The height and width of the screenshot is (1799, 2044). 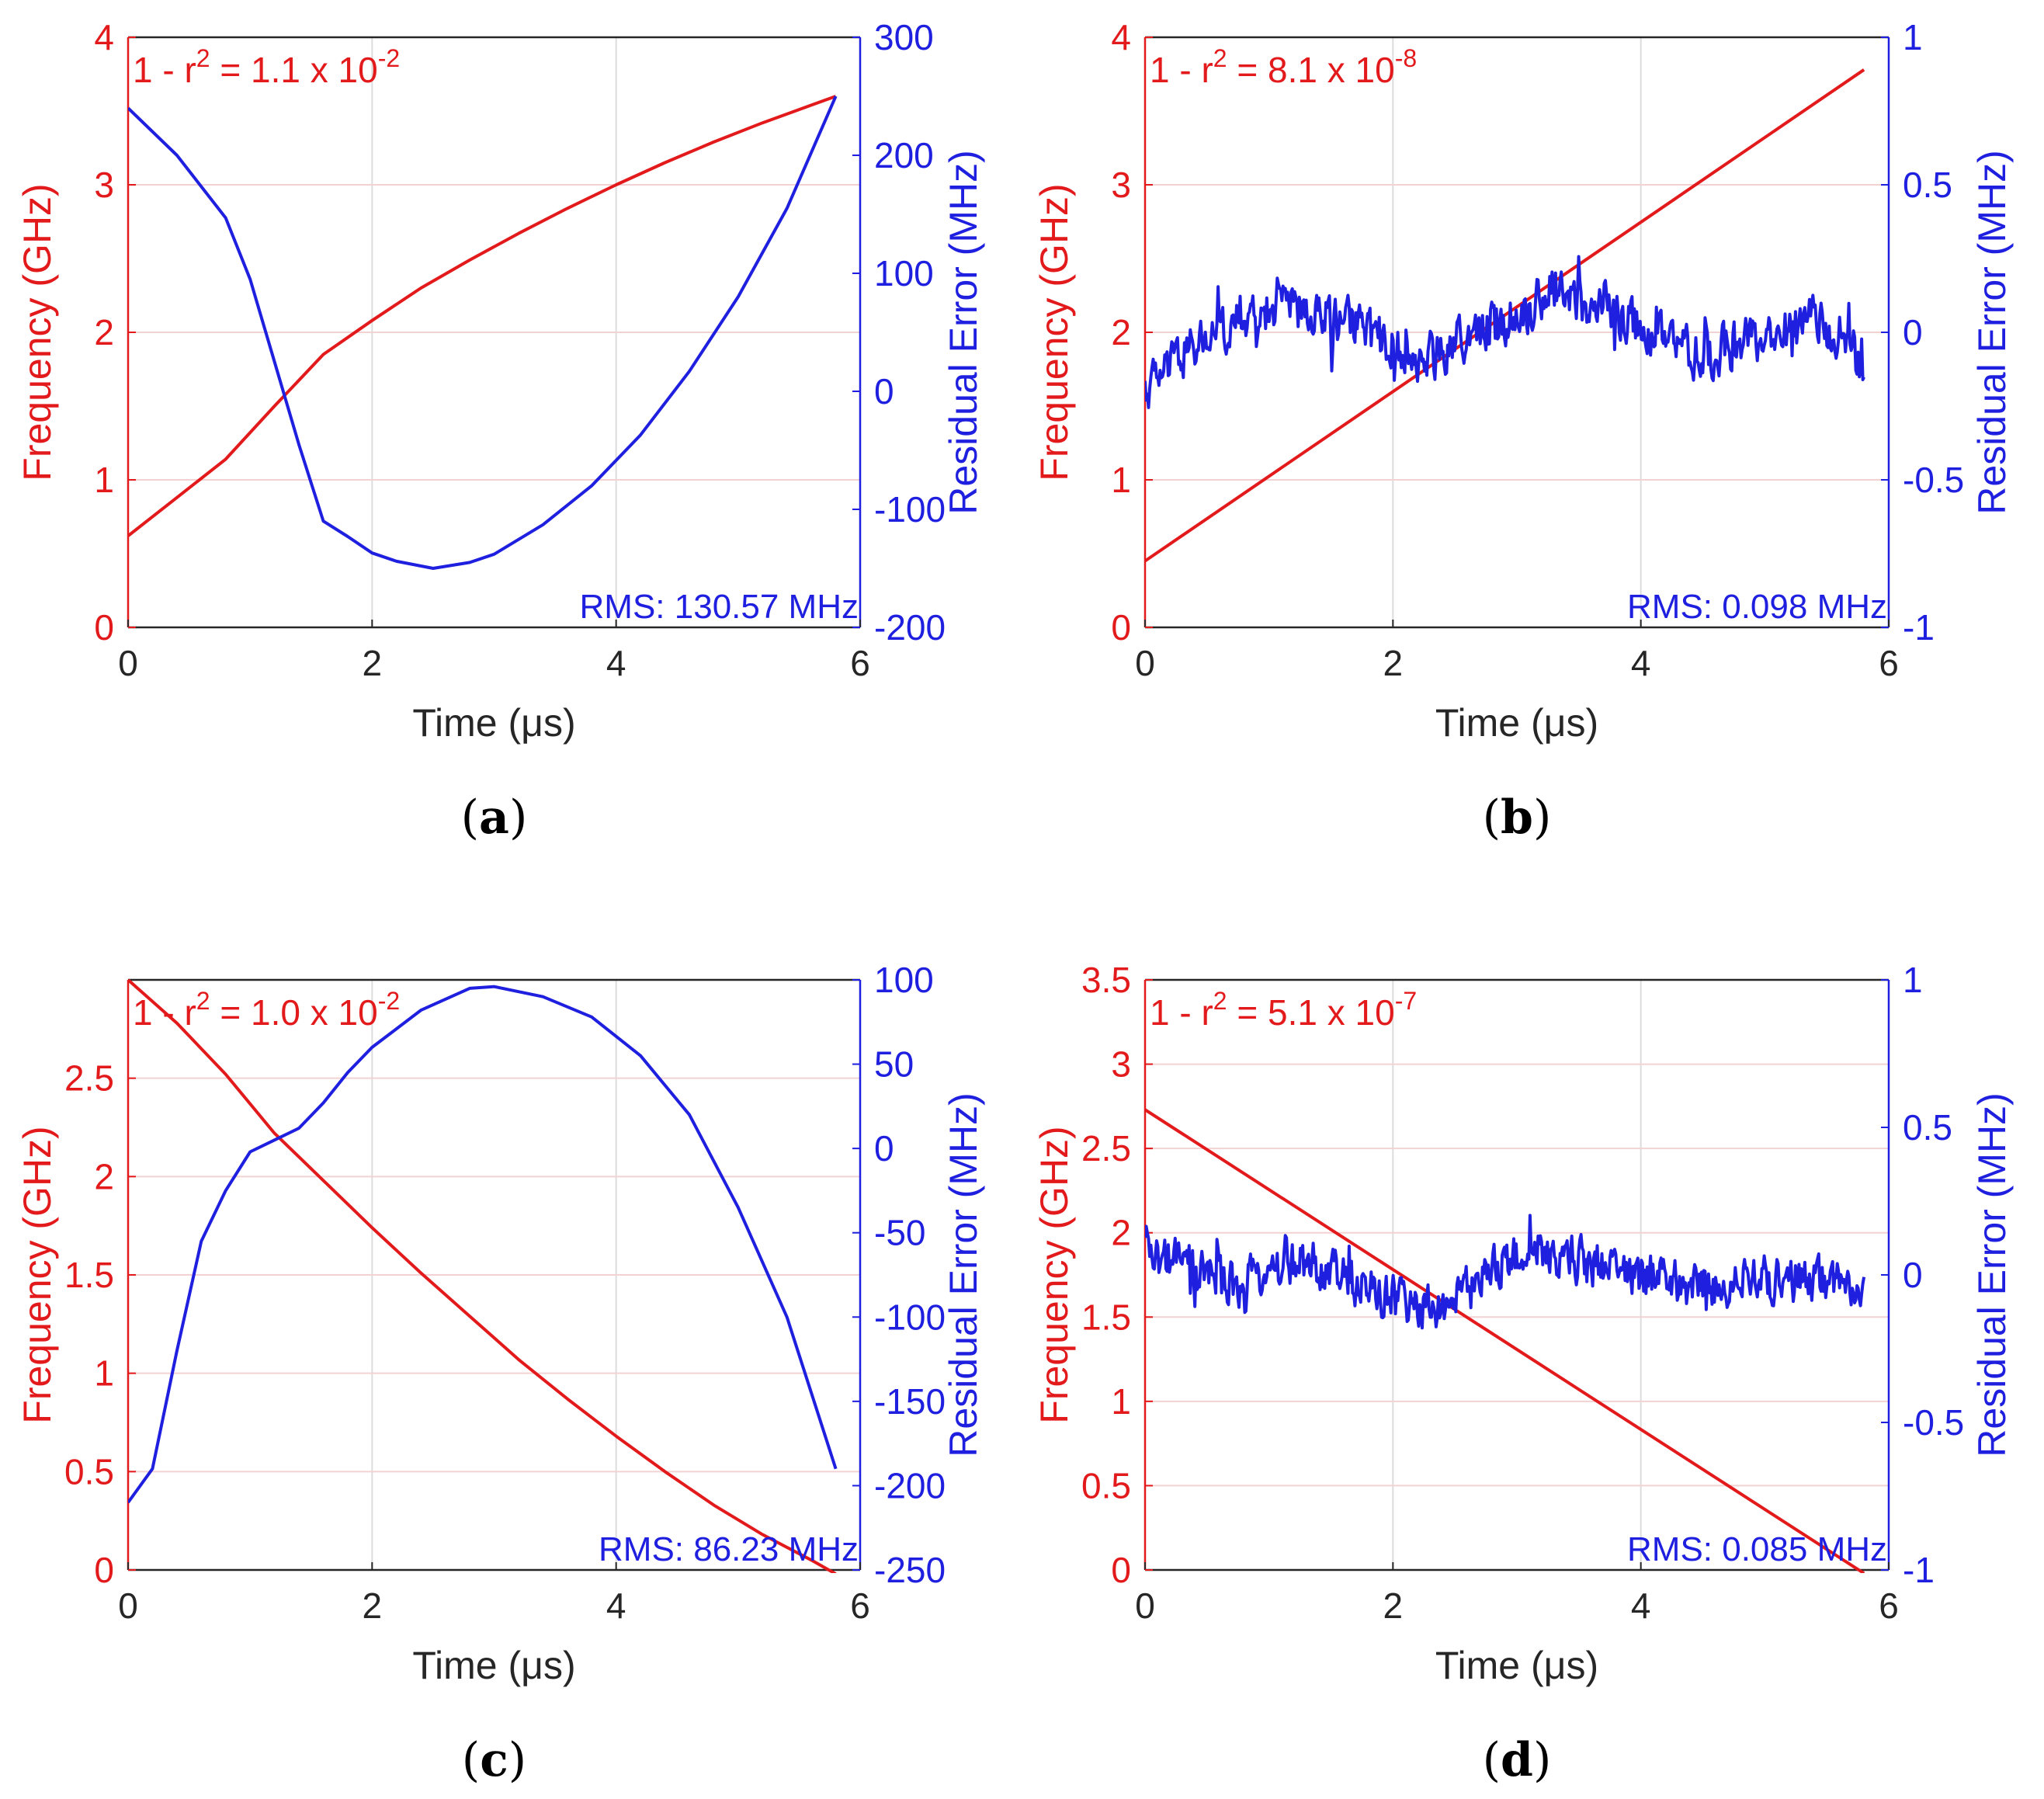 I want to click on y-right-tick-label: -250, so click(x=910, y=1570).